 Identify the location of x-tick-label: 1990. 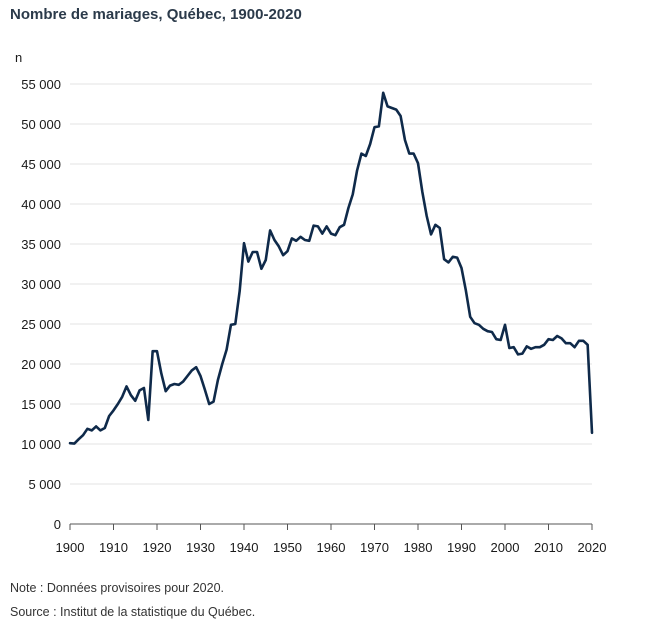
(461, 547).